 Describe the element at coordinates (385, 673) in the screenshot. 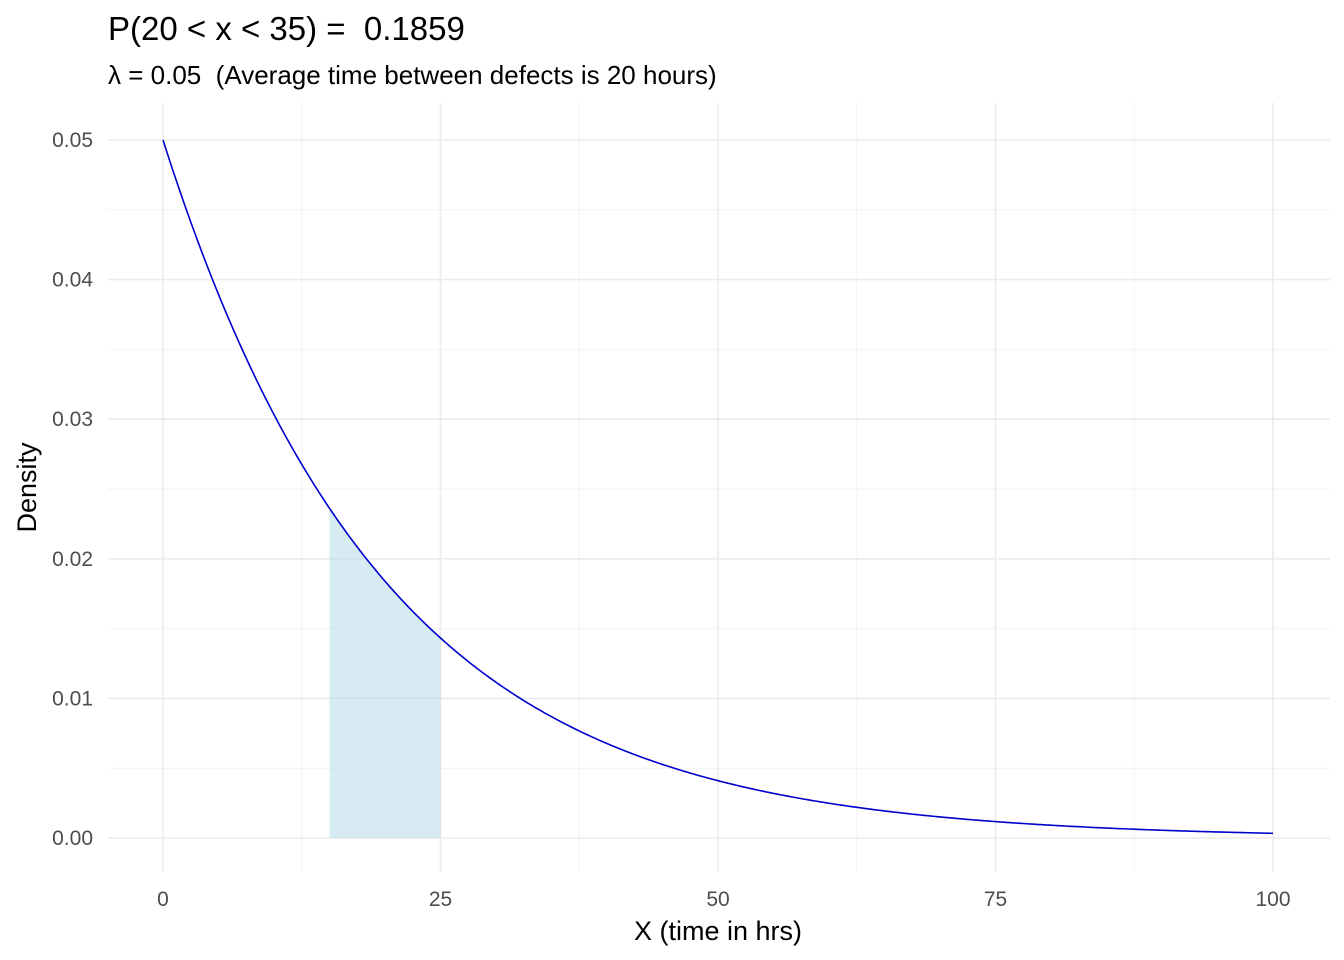

I see `shaded-probability-area` at that location.